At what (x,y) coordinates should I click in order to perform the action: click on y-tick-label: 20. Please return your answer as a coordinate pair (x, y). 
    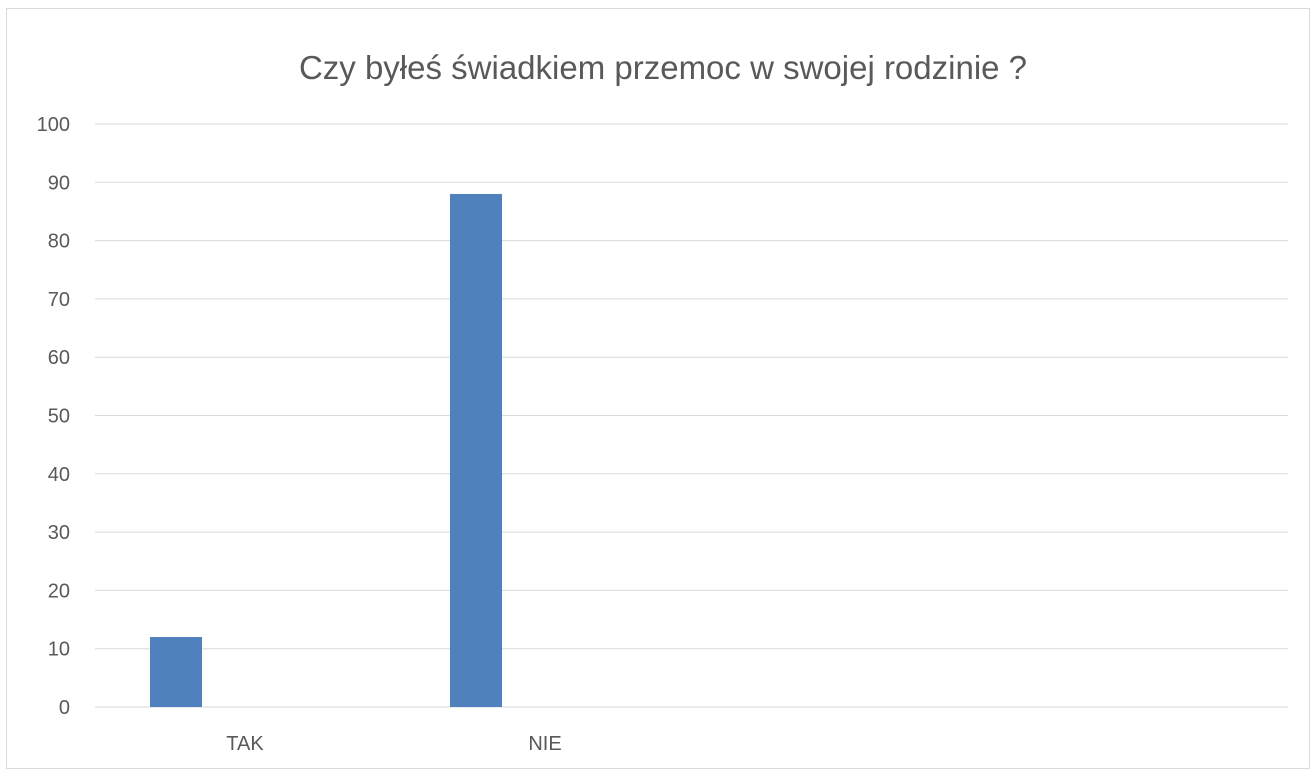
    Looking at the image, I should click on (59, 591).